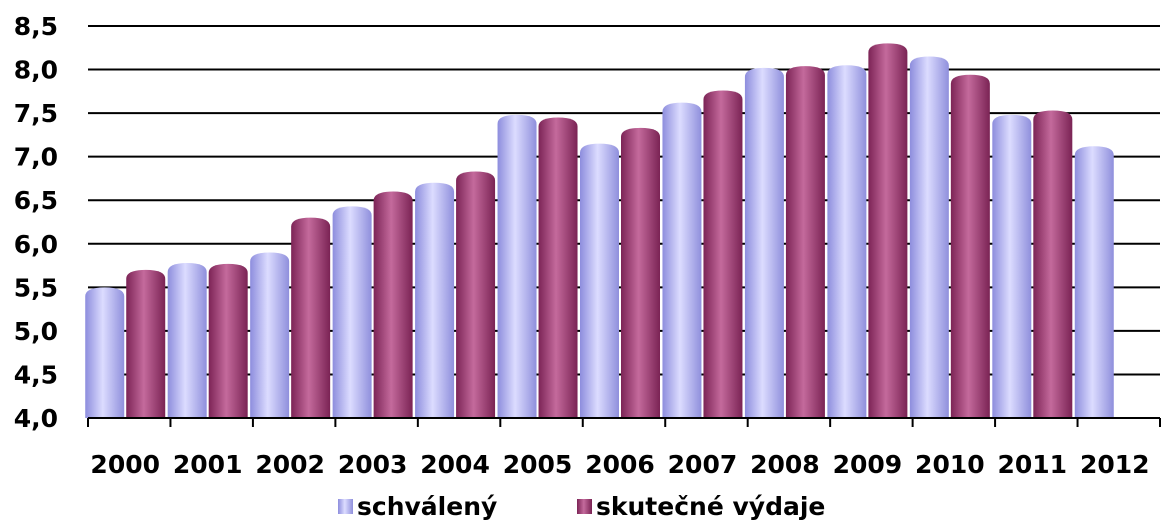  I want to click on bar-skutecne-vydaje-2005, so click(558, 267).